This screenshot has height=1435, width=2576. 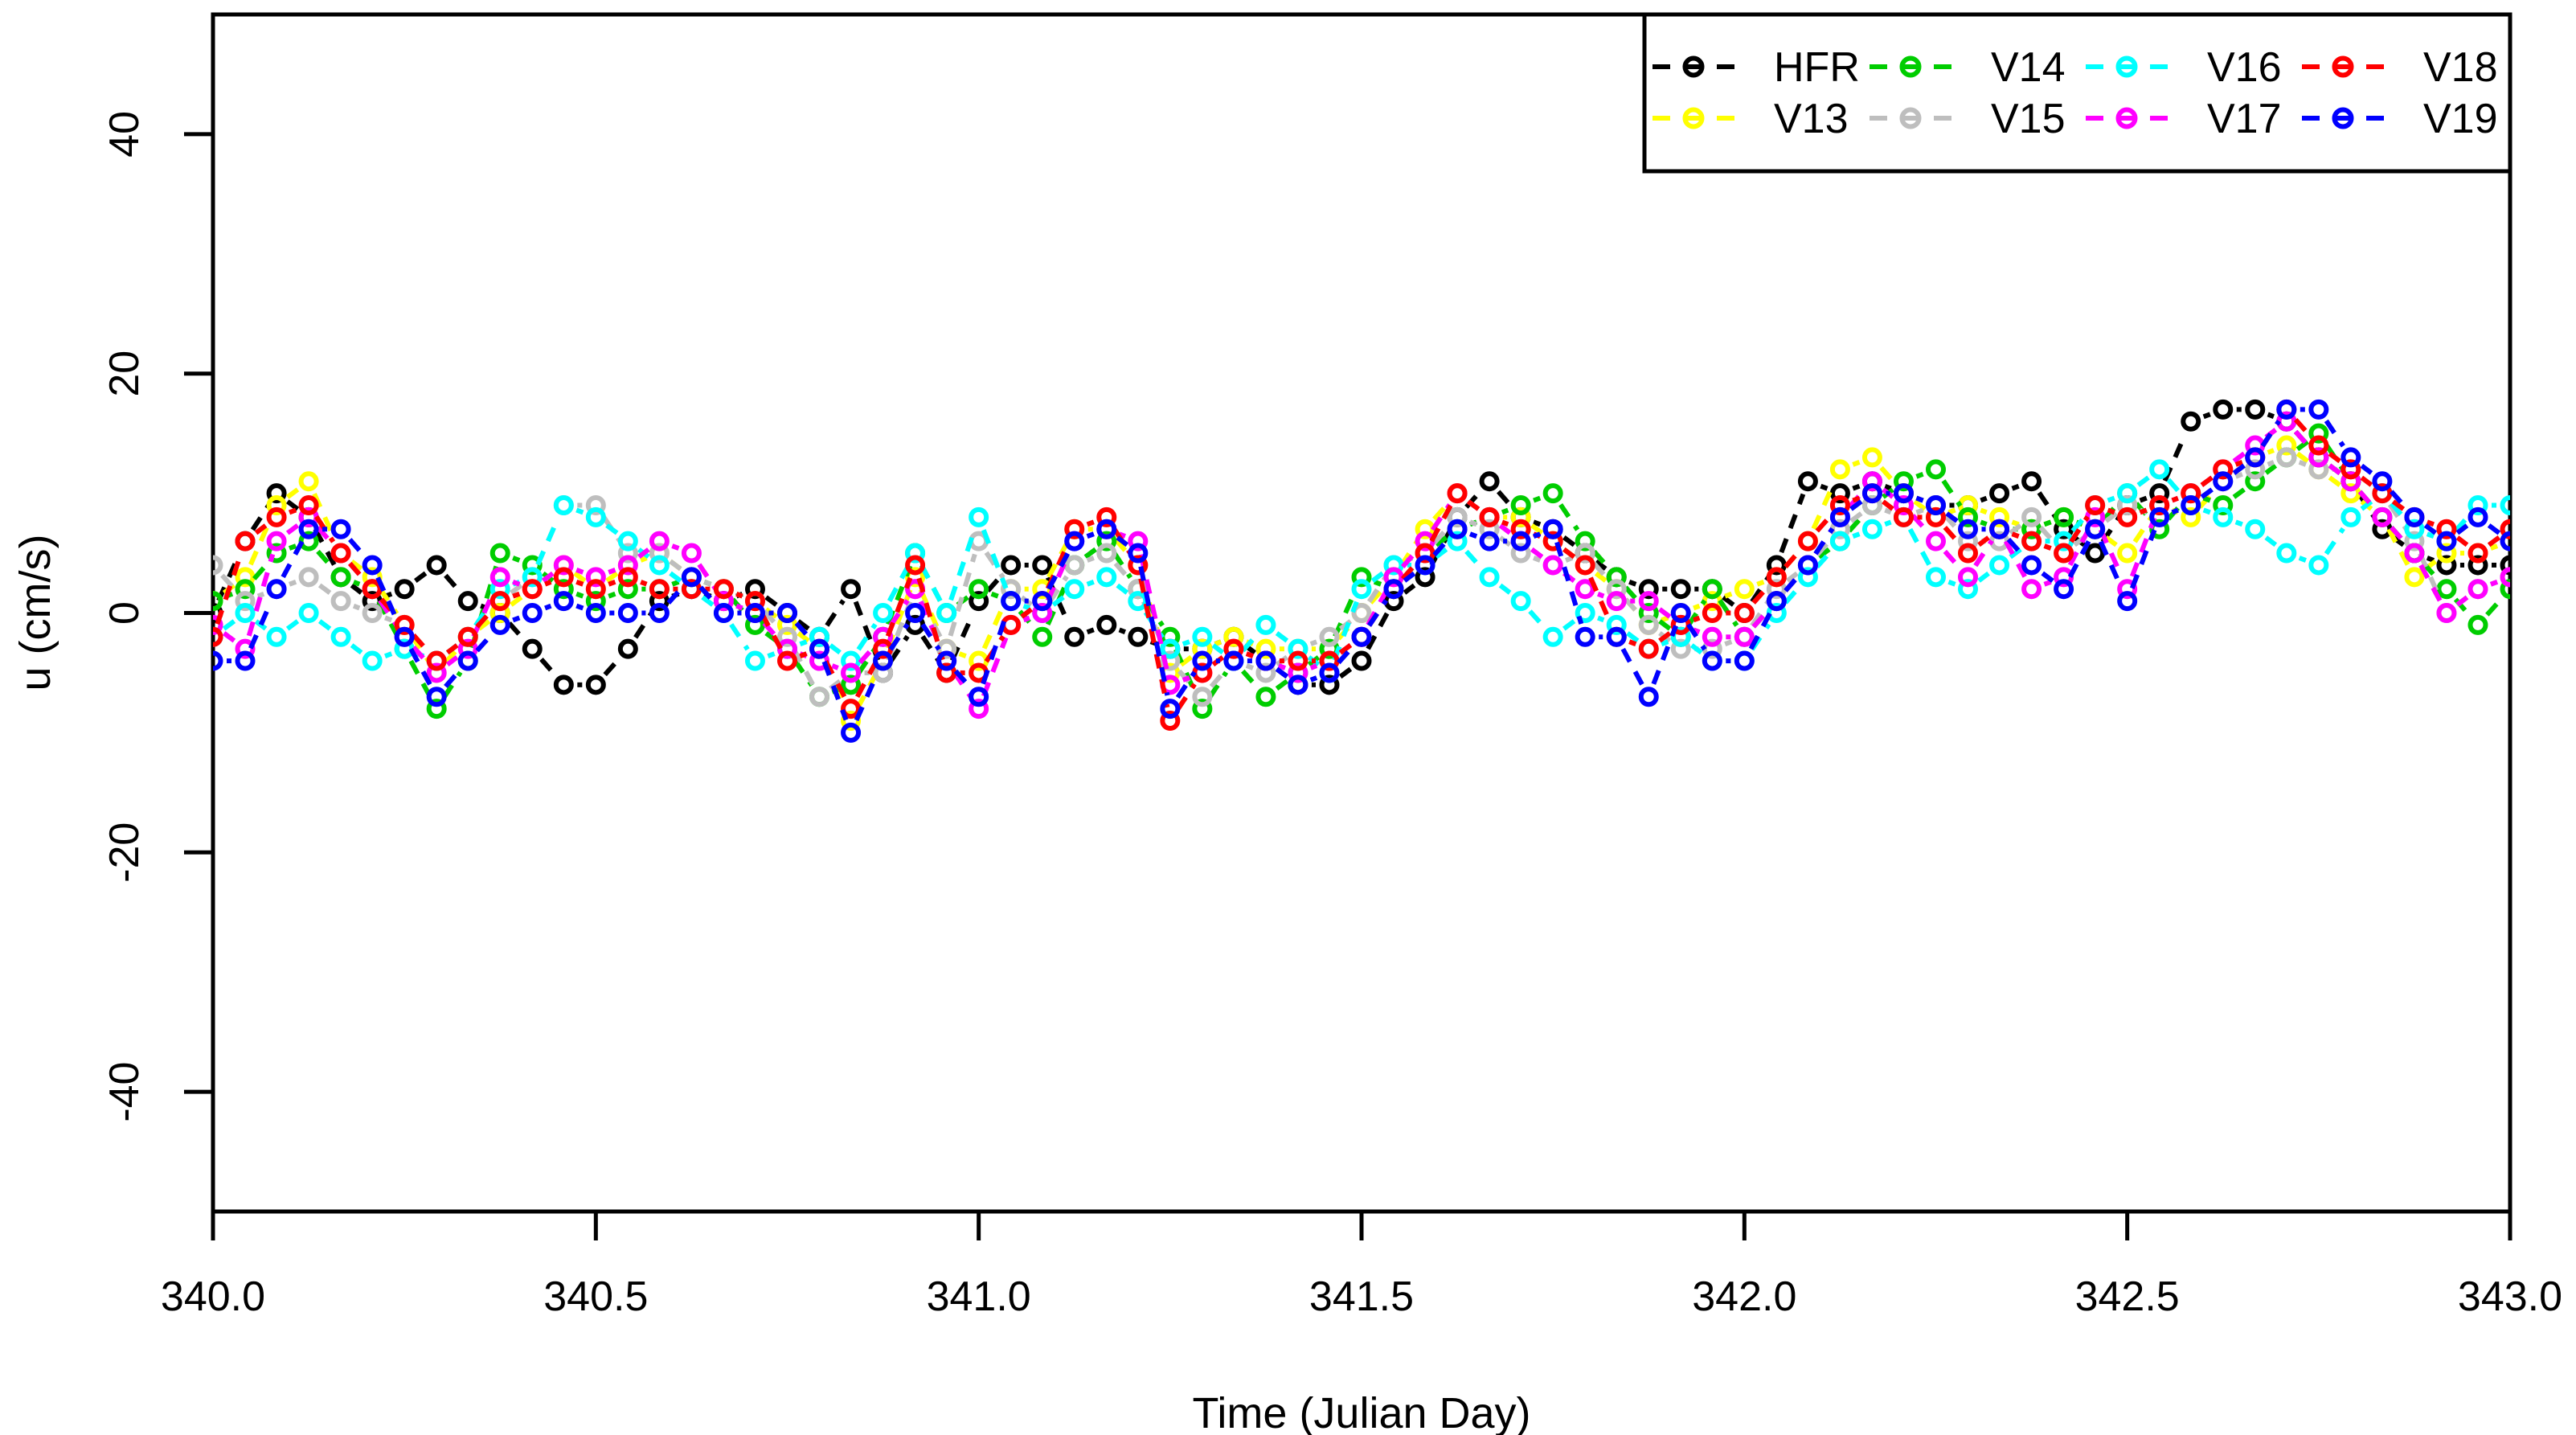 I want to click on legend-marker-sample, so click(x=1910, y=66).